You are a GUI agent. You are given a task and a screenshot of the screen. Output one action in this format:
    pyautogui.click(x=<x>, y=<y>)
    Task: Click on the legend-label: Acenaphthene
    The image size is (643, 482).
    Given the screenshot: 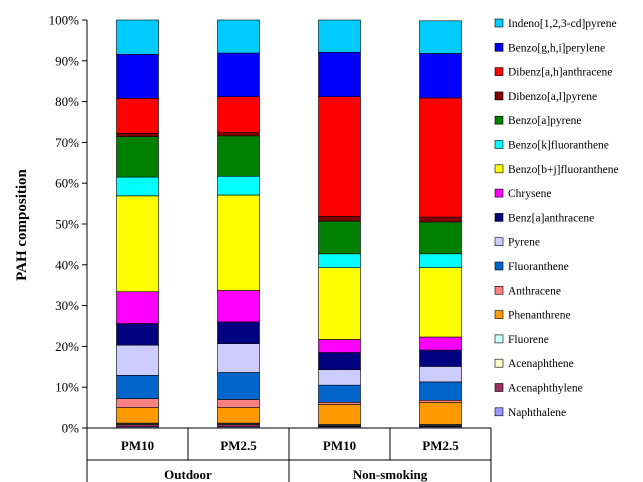 What is the action you would take?
    pyautogui.click(x=541, y=364)
    